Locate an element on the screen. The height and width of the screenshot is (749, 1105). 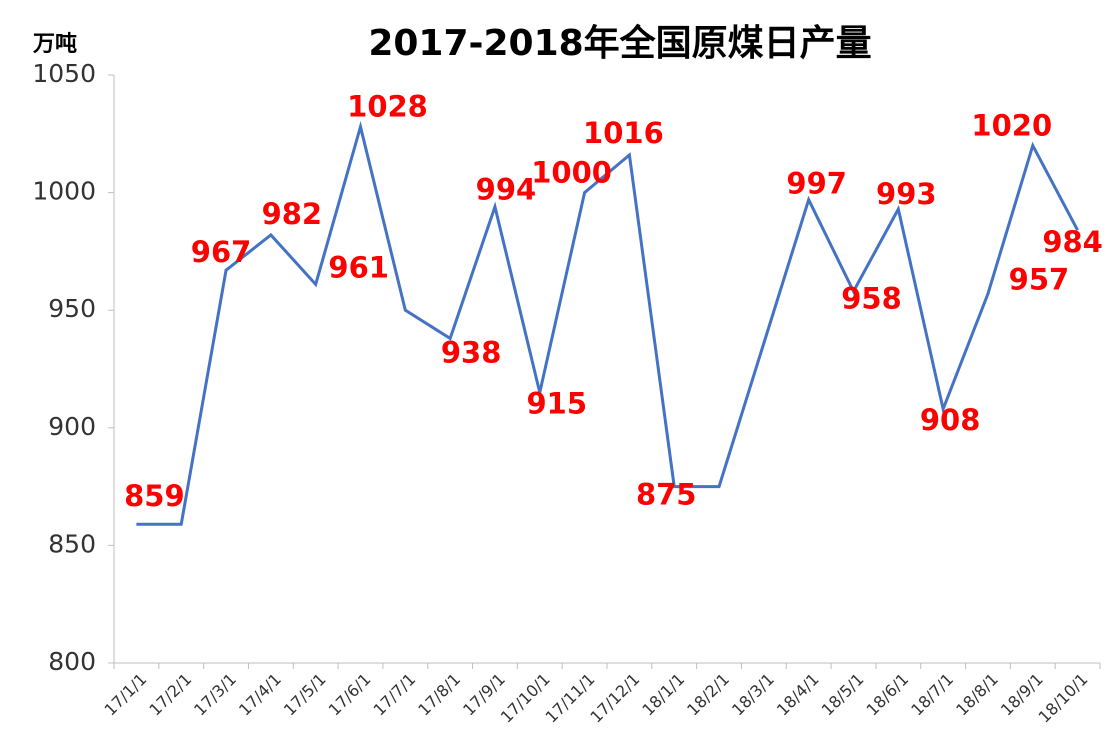
y-axis-label: 万吨 is located at coordinates (54, 44).